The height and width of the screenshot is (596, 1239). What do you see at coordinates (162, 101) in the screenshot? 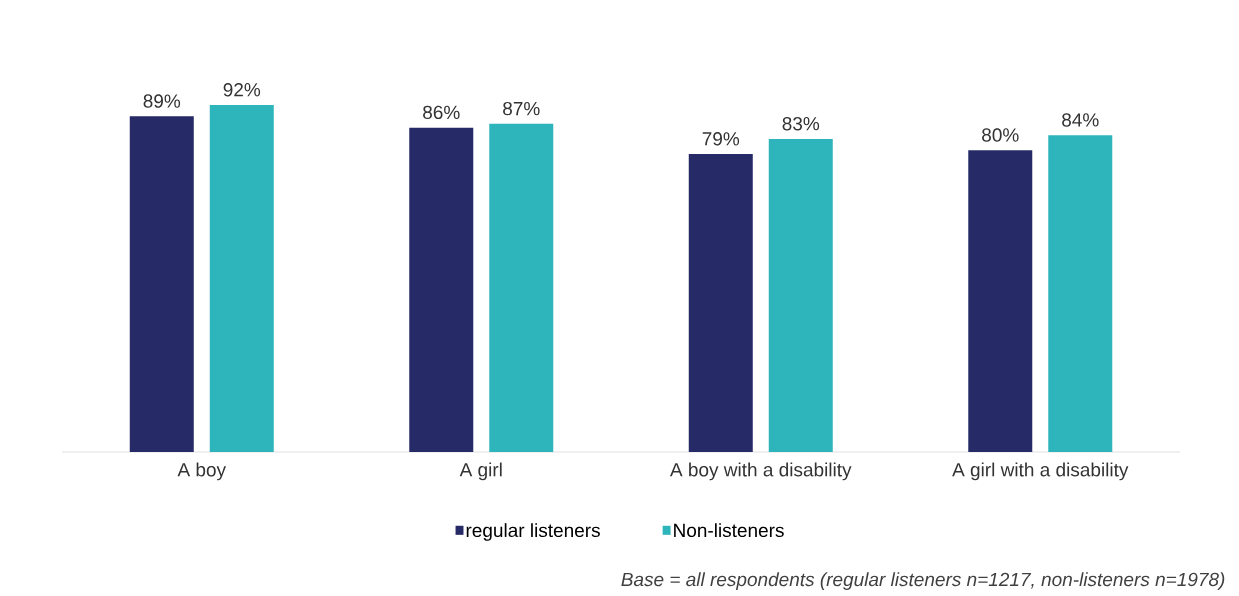
I see `data-label: 89%` at bounding box center [162, 101].